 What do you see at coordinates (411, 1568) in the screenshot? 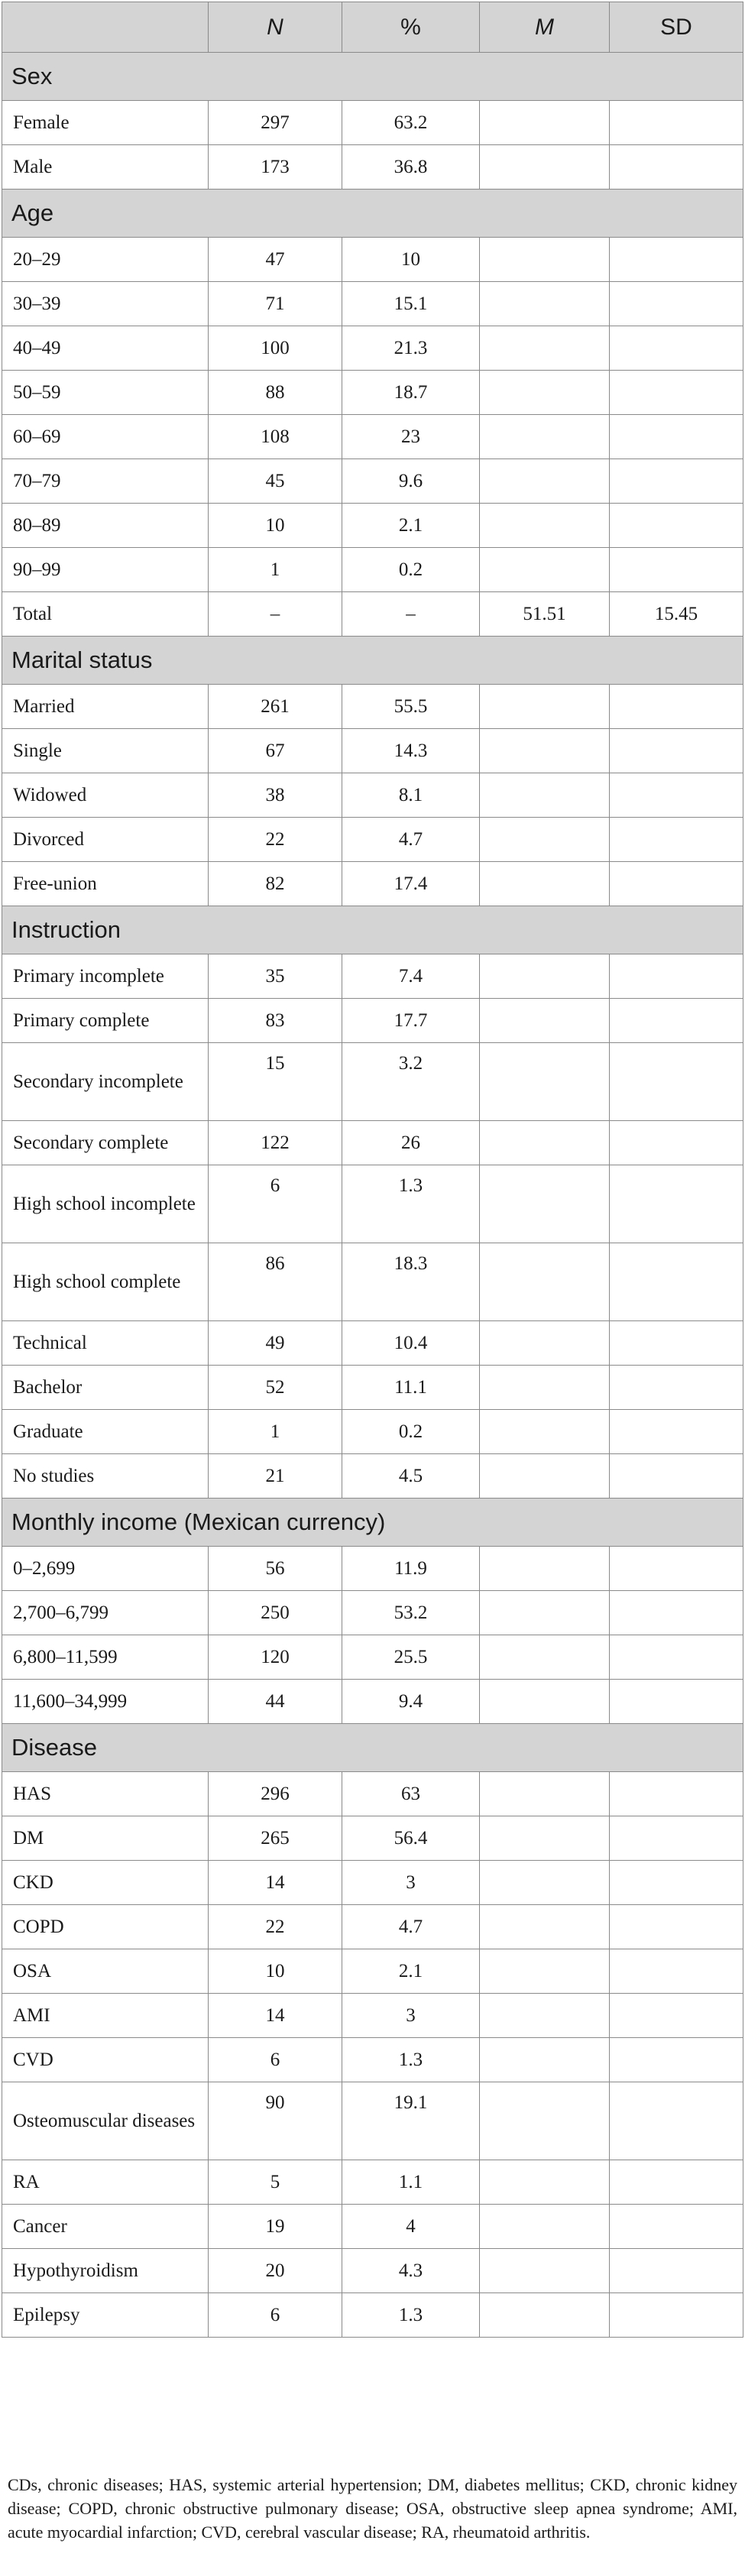
I see `cell-pct: 11.9` at bounding box center [411, 1568].